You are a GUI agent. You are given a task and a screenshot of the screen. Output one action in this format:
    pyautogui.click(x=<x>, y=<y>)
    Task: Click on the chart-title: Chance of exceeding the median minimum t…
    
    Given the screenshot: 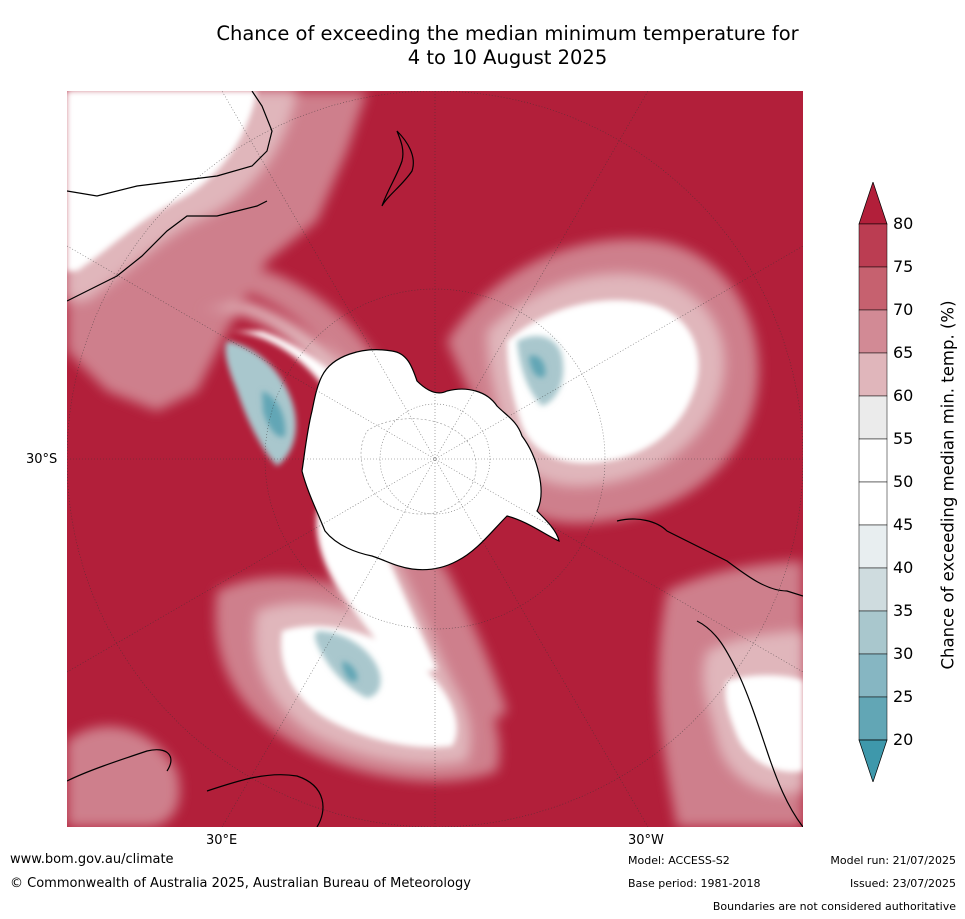 What is the action you would take?
    pyautogui.click(x=507, y=46)
    